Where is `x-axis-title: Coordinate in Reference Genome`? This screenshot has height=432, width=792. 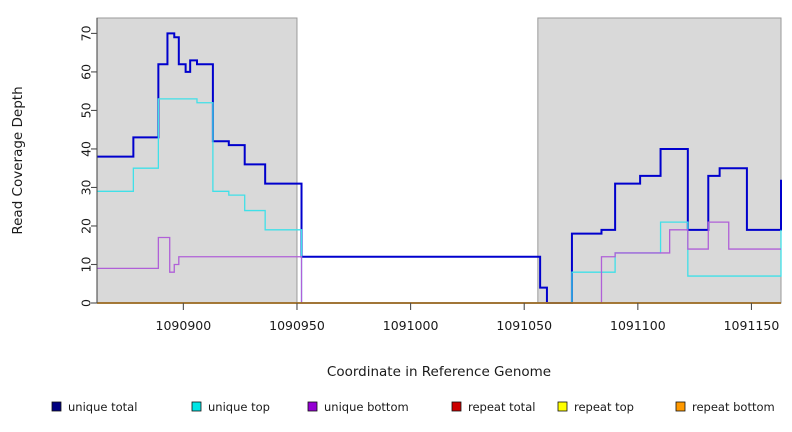
x-axis-title: Coordinate in Reference Genome is located at coordinates (439, 372).